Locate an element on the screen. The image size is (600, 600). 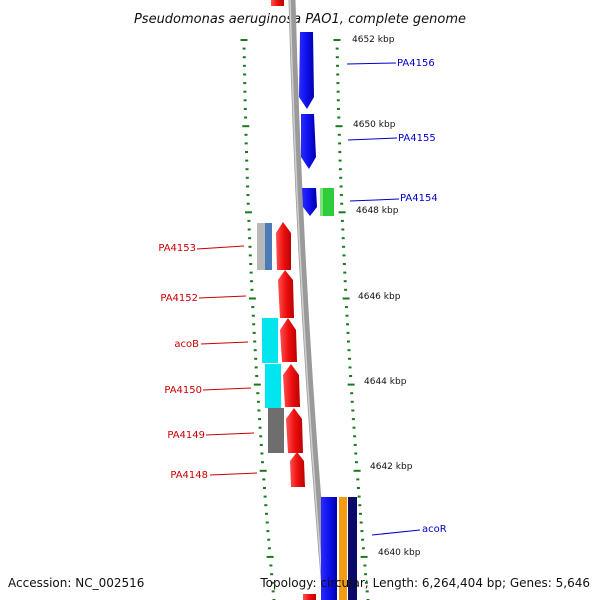
gene-PA4149-red is located at coordinates (294, 430).